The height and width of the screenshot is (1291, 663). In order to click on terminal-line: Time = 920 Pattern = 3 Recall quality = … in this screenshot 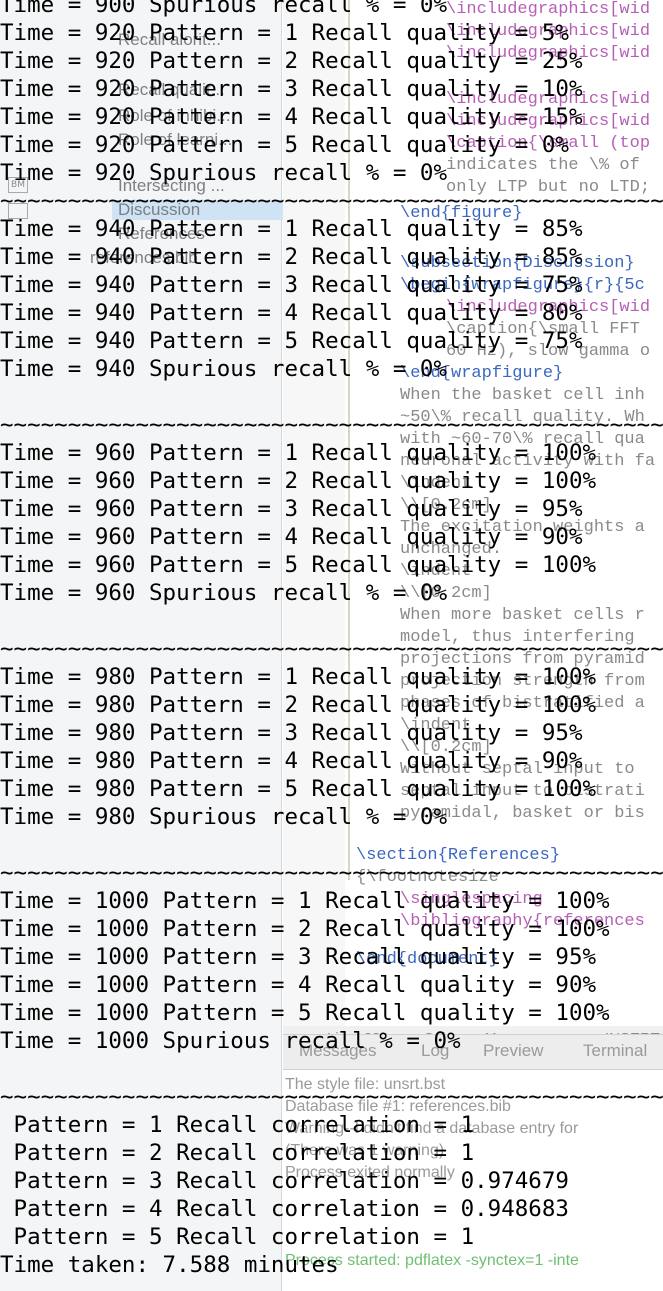, I will do `click(291, 89)`.